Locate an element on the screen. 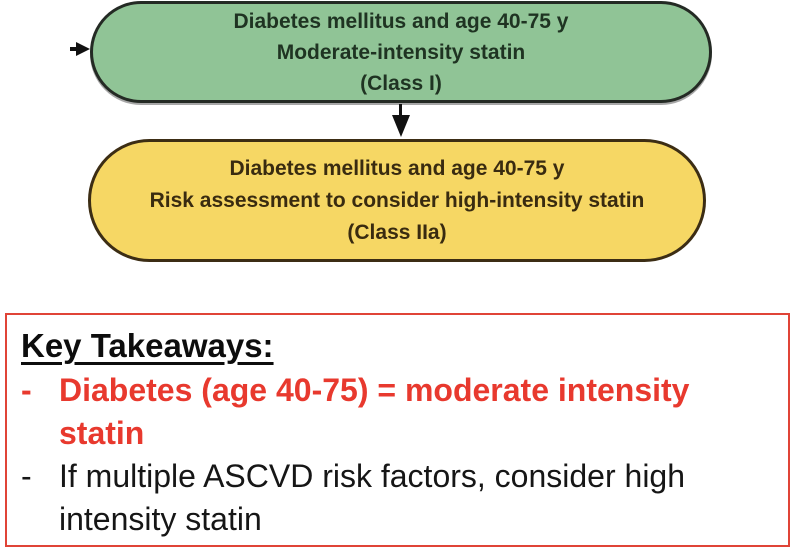 The width and height of the screenshot is (798, 558). bullet-line: intensity statin is located at coordinates (160, 519).